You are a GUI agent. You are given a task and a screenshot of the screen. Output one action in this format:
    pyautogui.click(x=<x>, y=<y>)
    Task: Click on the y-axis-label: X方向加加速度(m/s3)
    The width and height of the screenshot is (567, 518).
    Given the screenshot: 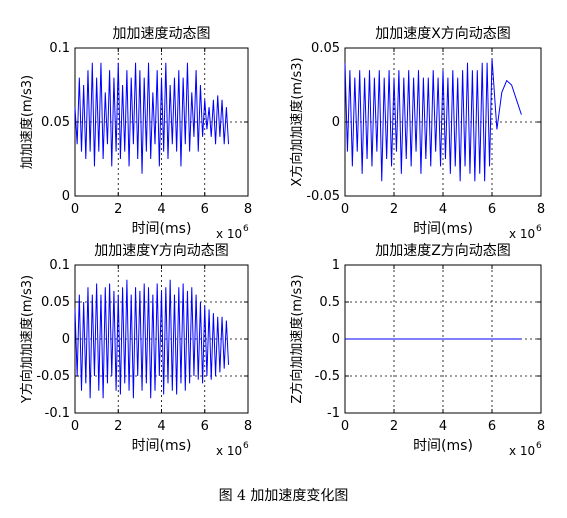 What is the action you would take?
    pyautogui.click(x=297, y=121)
    